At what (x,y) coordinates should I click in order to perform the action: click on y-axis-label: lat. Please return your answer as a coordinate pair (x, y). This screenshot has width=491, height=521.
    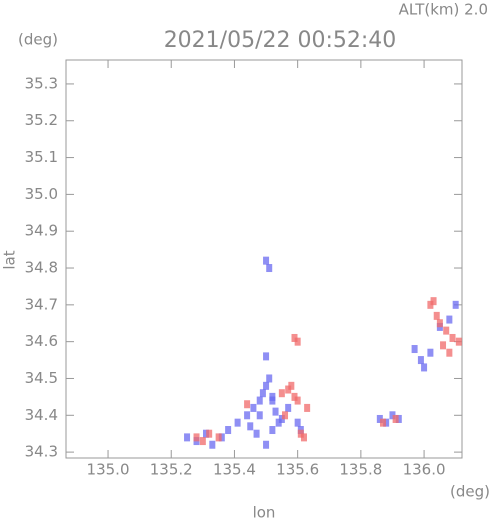
    Looking at the image, I should click on (10, 259).